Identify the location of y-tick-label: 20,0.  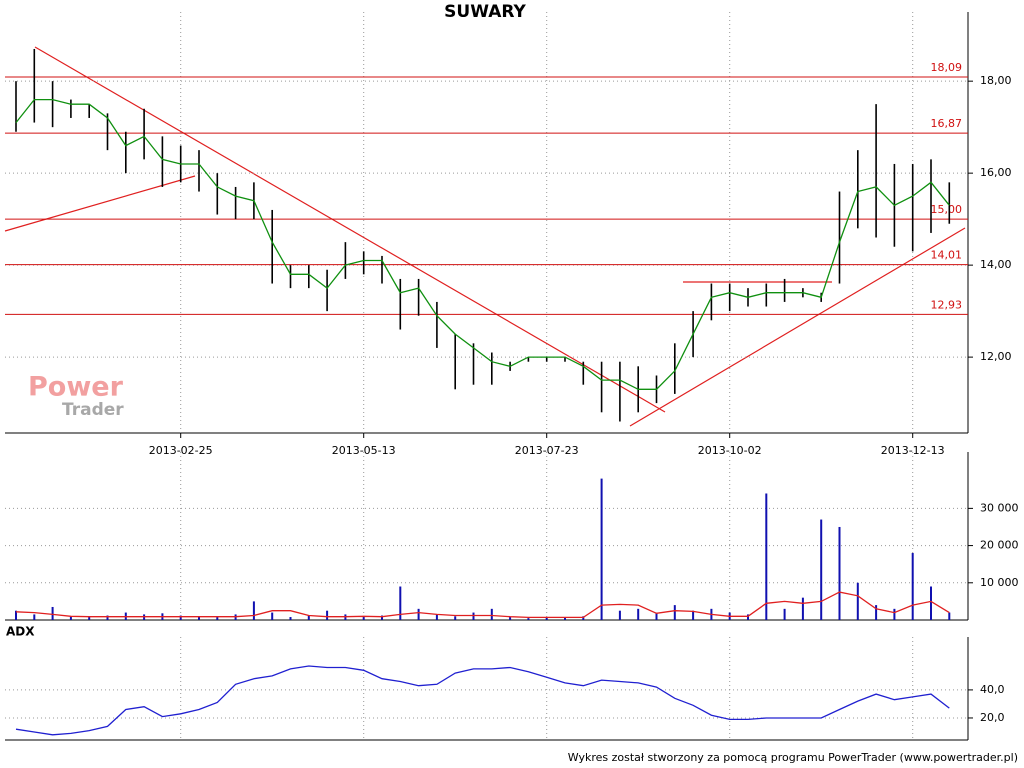
(992, 717).